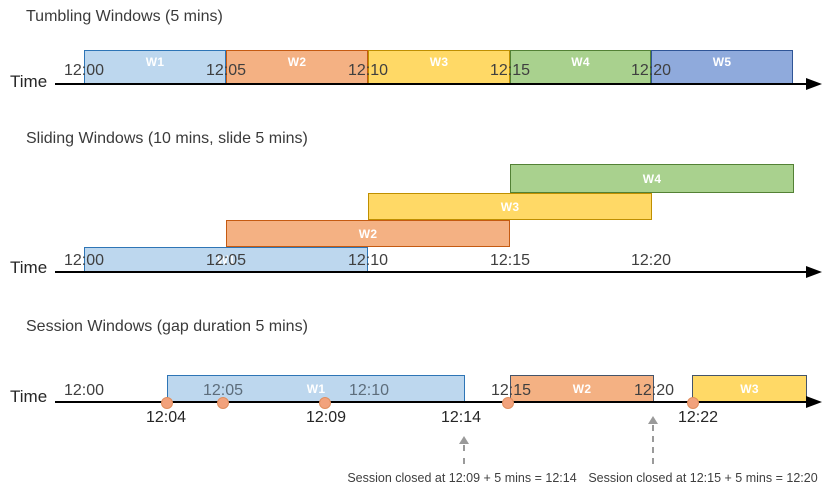 The height and width of the screenshot is (498, 829). I want to click on session-time-axis, so click(431, 402).